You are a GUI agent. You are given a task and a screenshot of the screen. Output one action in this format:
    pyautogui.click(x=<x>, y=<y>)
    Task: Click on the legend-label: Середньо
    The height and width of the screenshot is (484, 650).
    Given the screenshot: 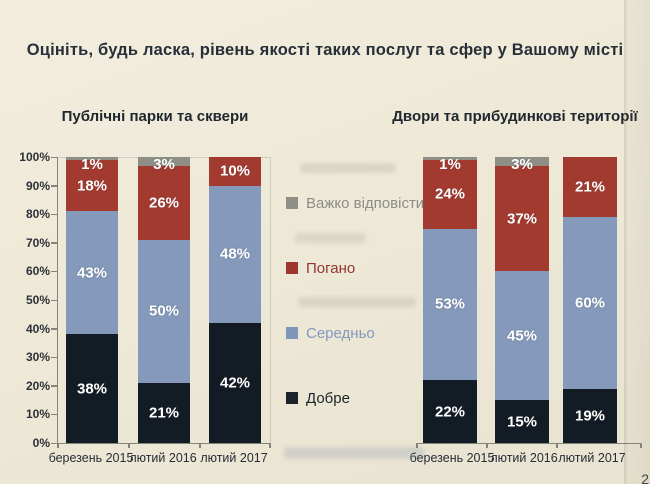 What is the action you would take?
    pyautogui.click(x=340, y=333)
    